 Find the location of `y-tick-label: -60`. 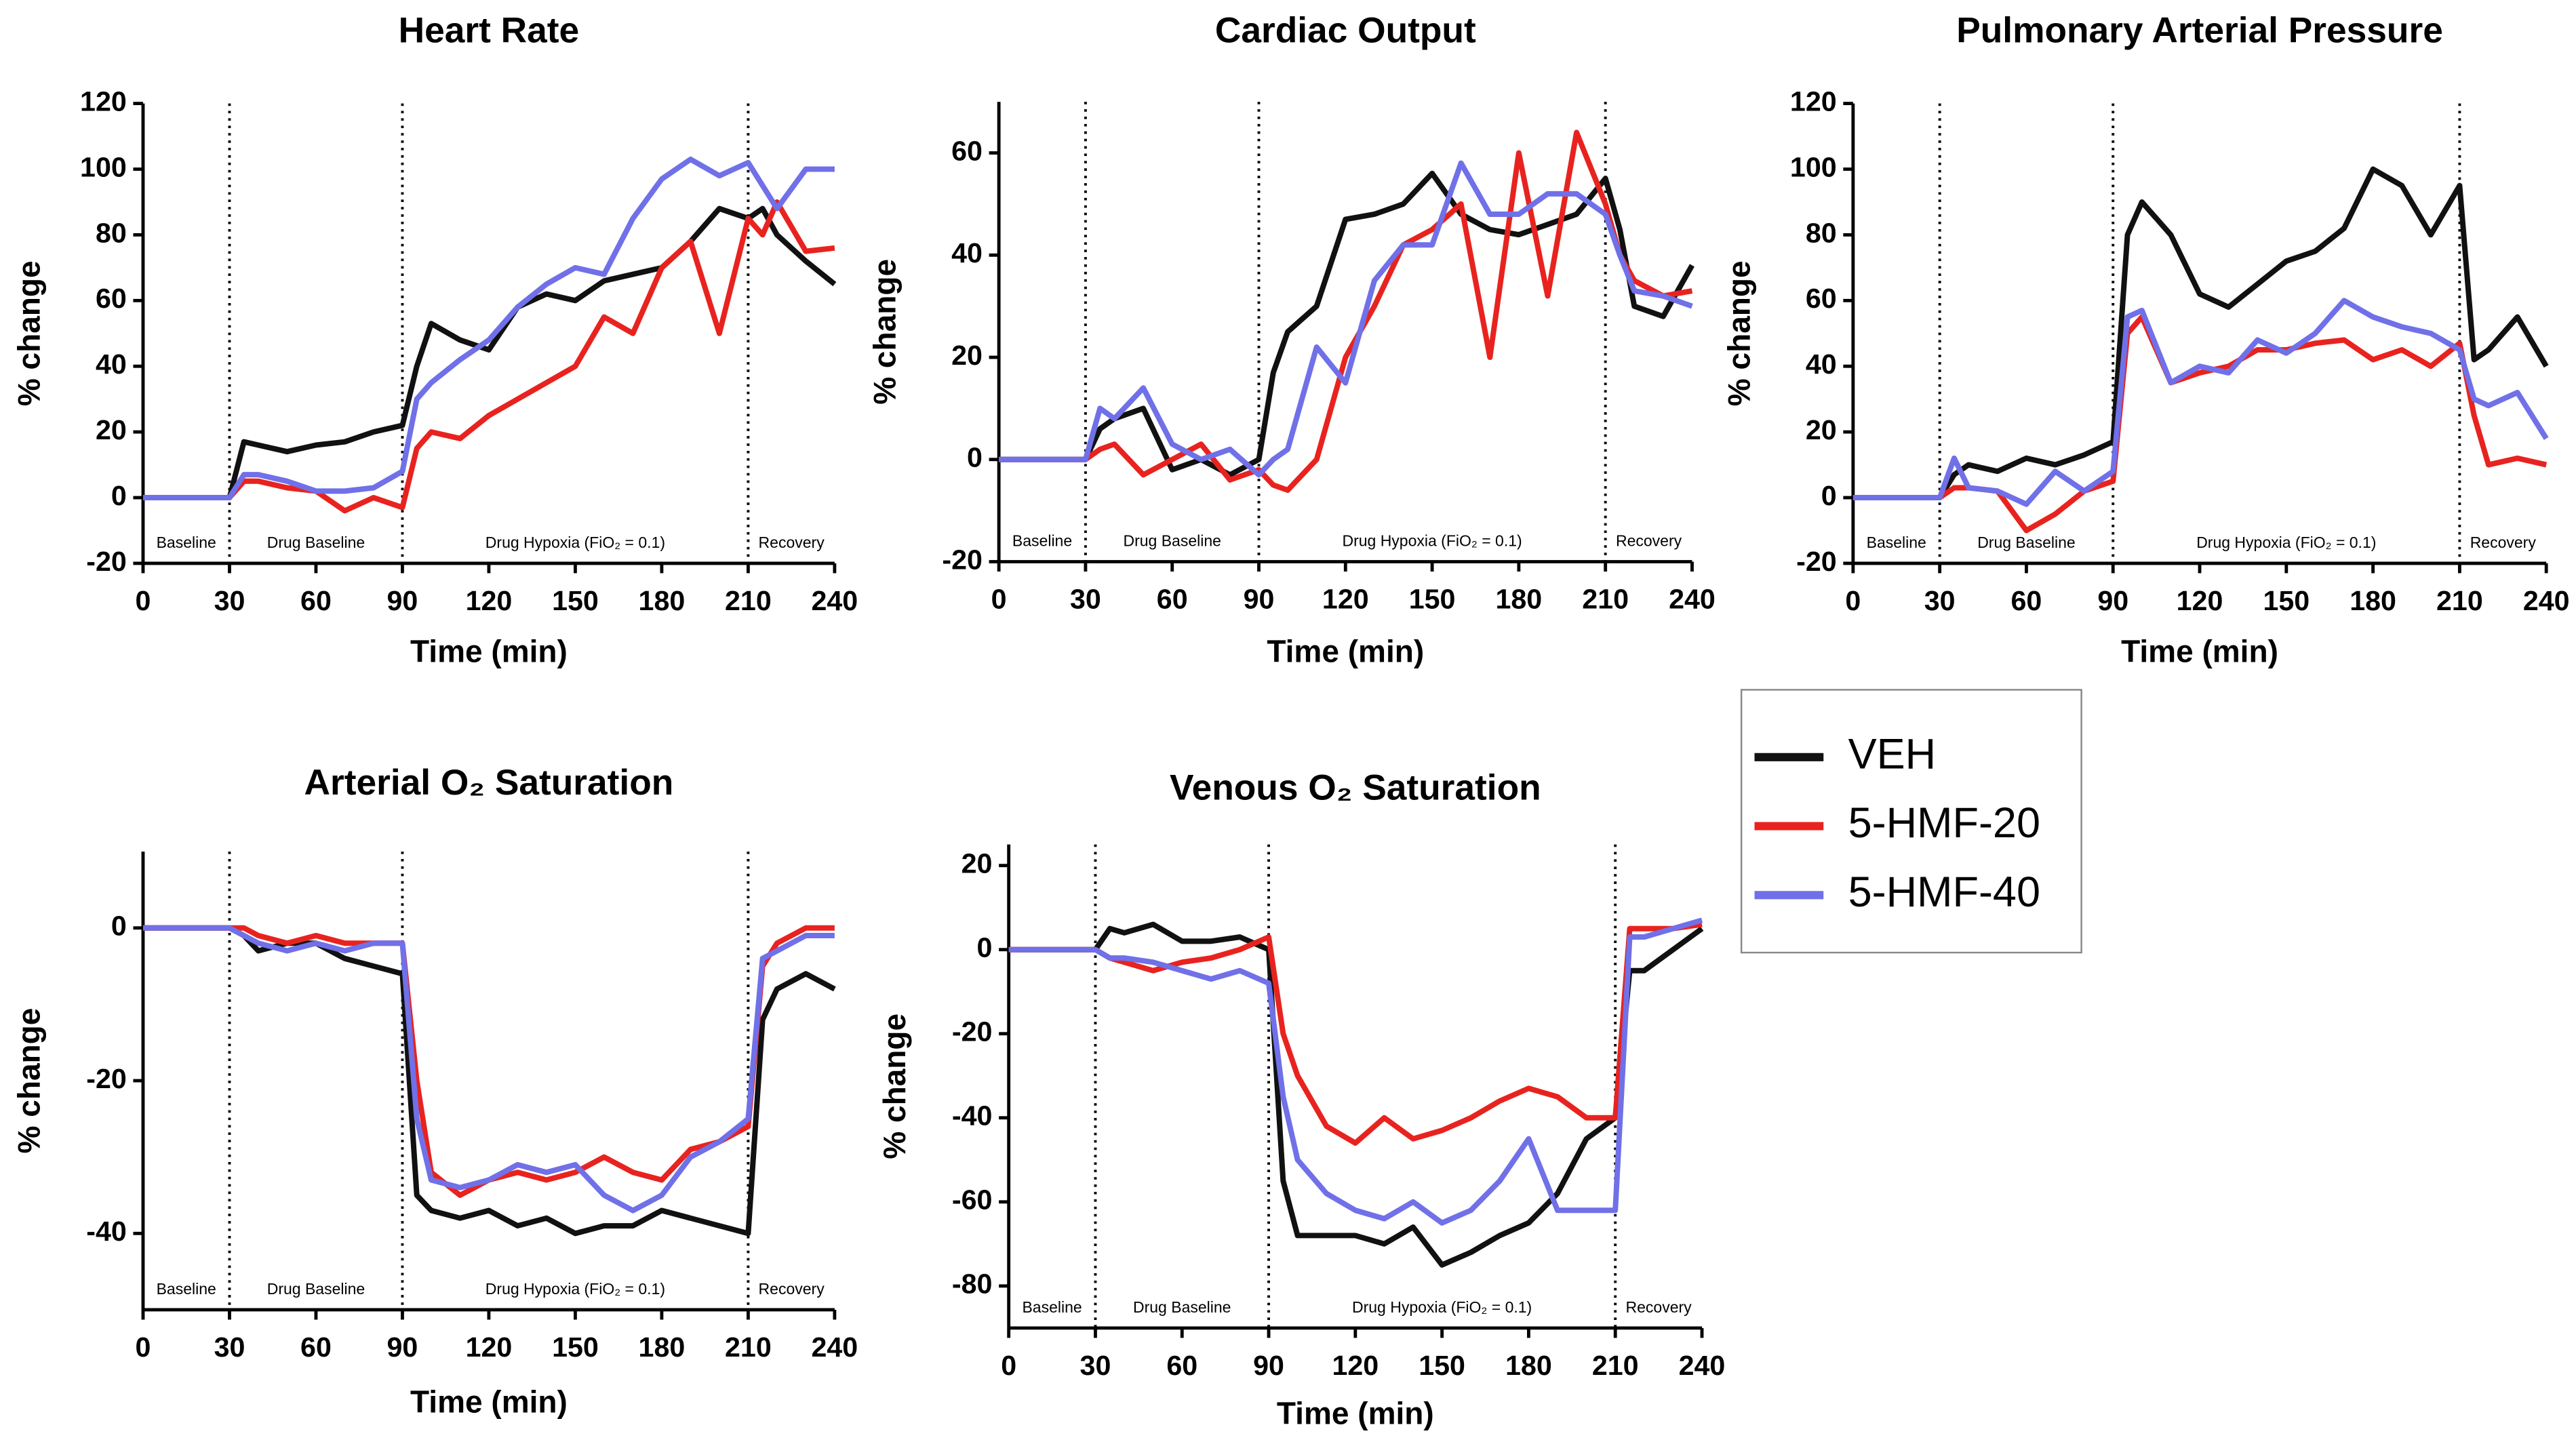

y-tick-label: -60 is located at coordinates (972, 1200).